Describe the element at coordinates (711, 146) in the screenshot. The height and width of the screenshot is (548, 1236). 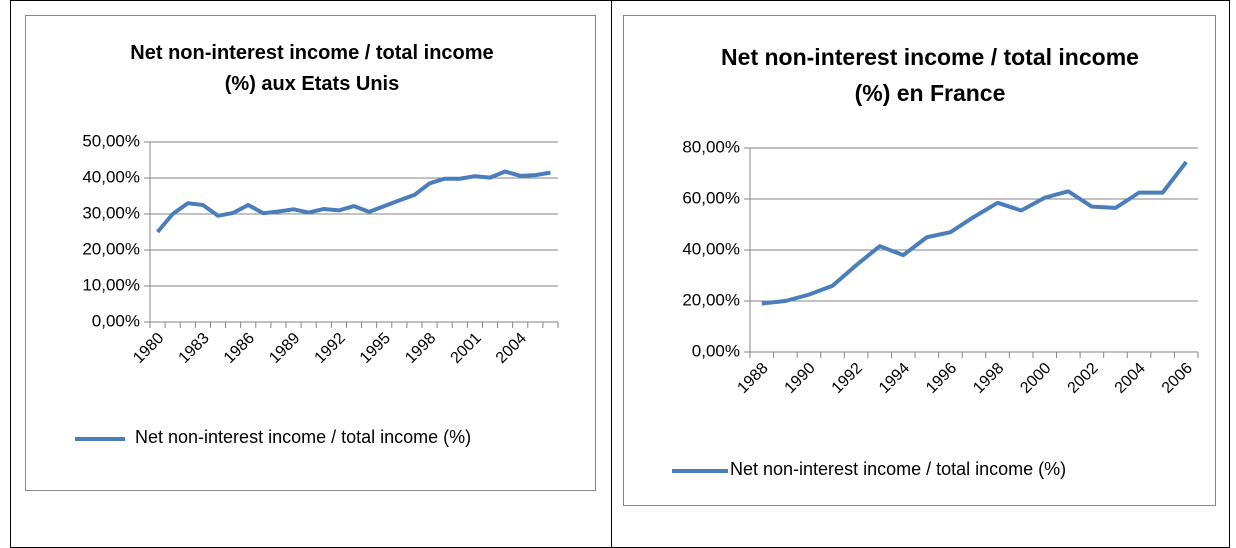
I see `y-tick-label: 80,00%` at that location.